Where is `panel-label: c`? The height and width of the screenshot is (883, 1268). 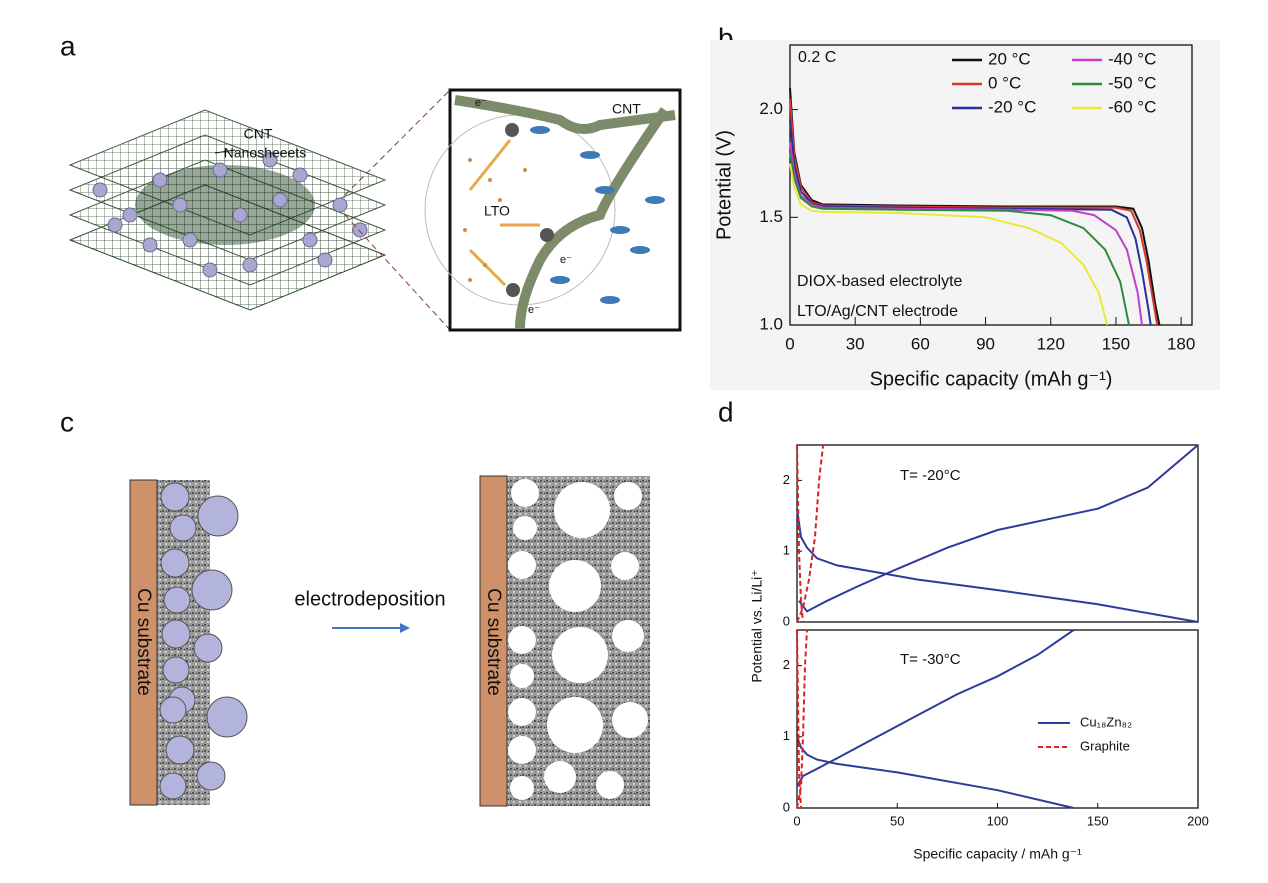 panel-label: c is located at coordinates (67, 421).